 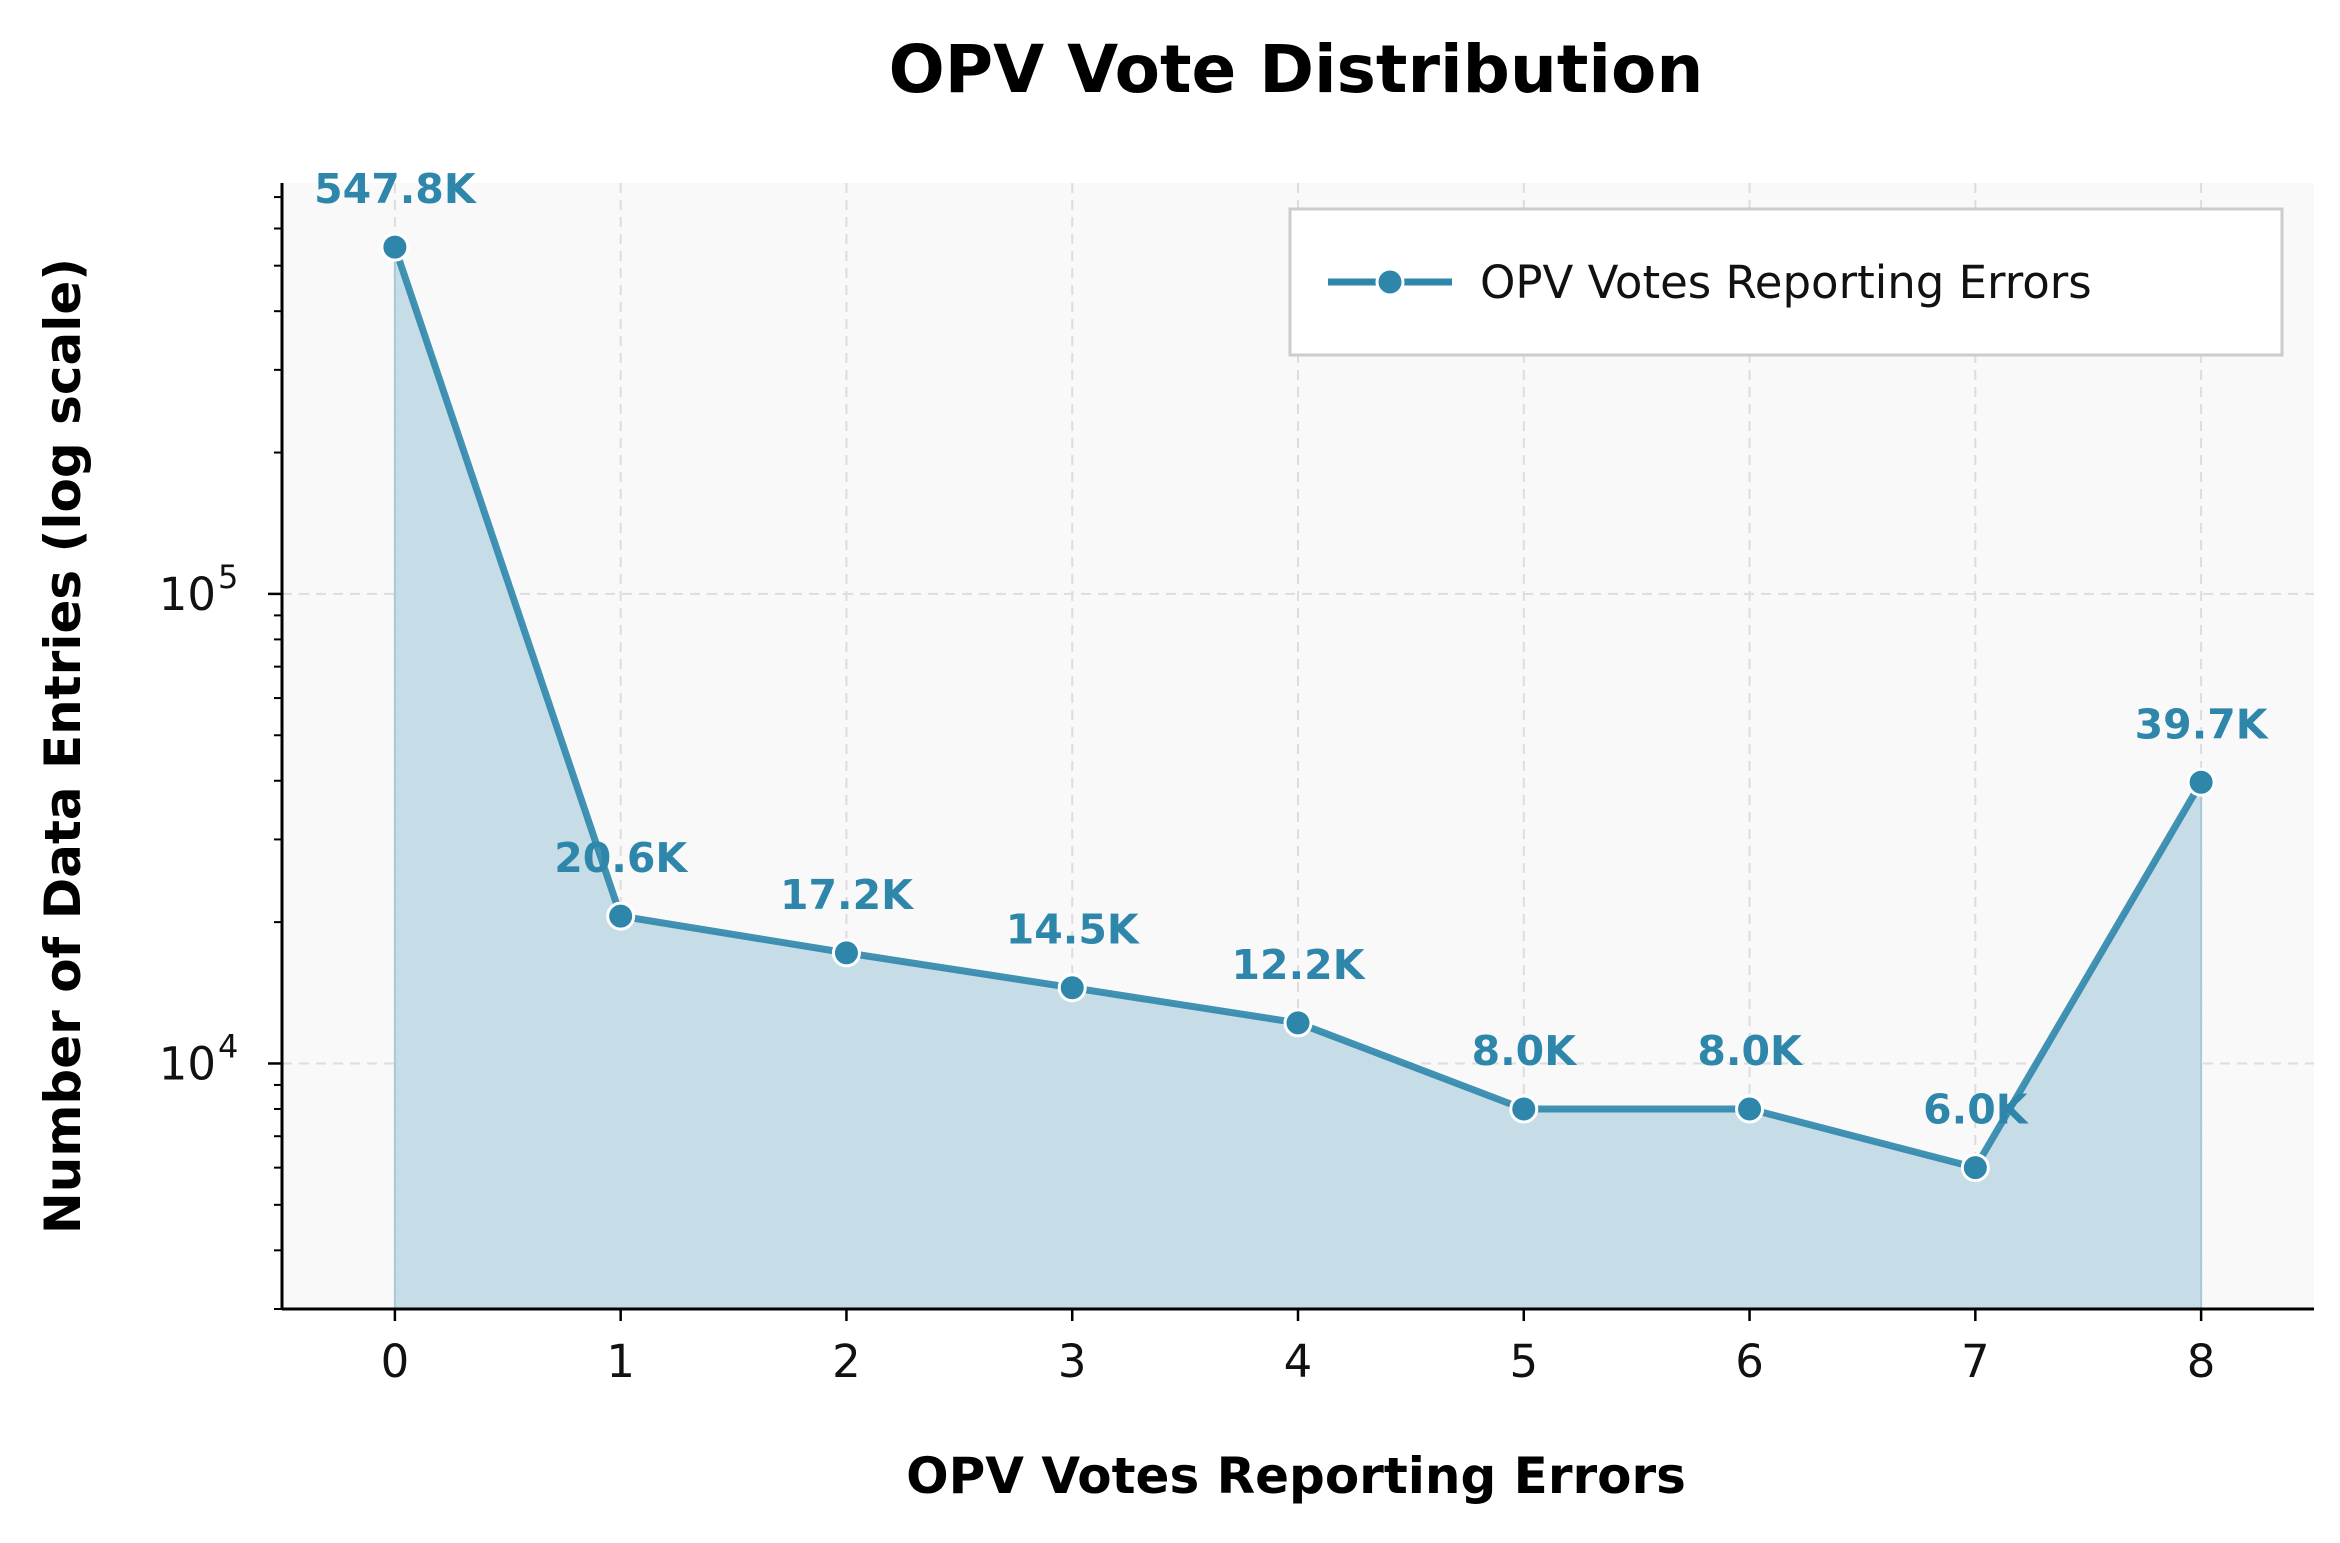 I want to click on y-tick-exponent: 5, so click(x=228, y=577).